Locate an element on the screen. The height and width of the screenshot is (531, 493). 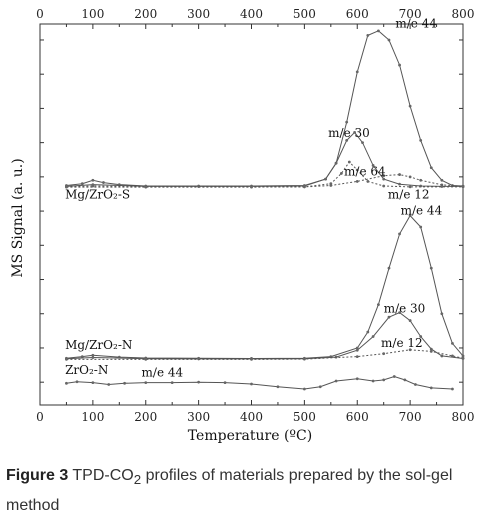
caption-subscript: 2 is located at coordinates (137, 480).